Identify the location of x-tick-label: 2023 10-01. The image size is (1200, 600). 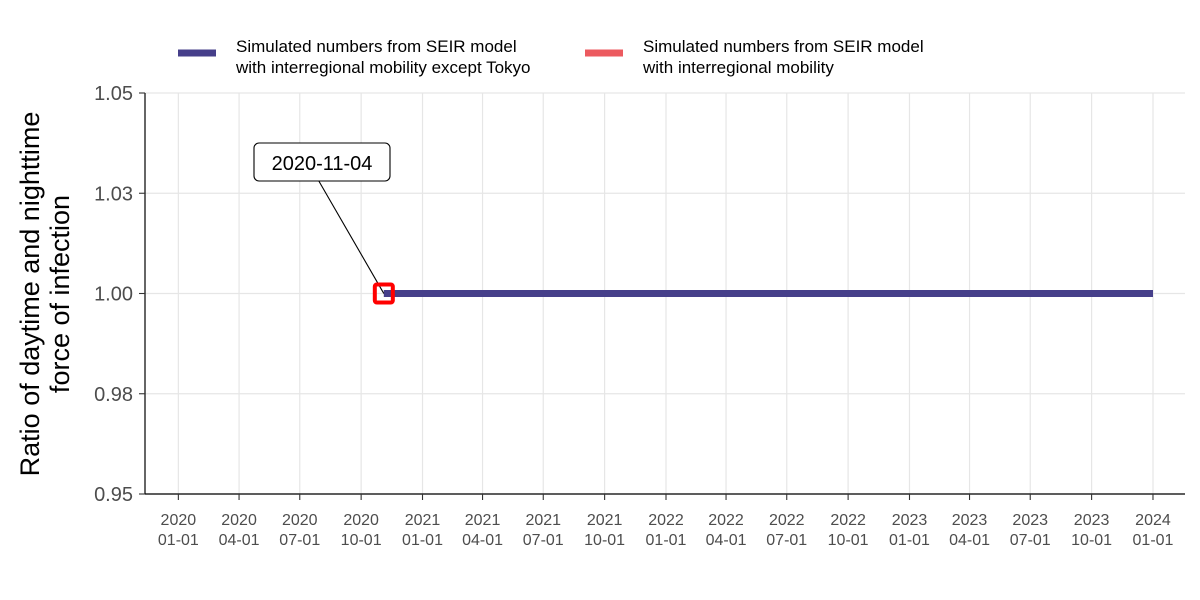
(1091, 530).